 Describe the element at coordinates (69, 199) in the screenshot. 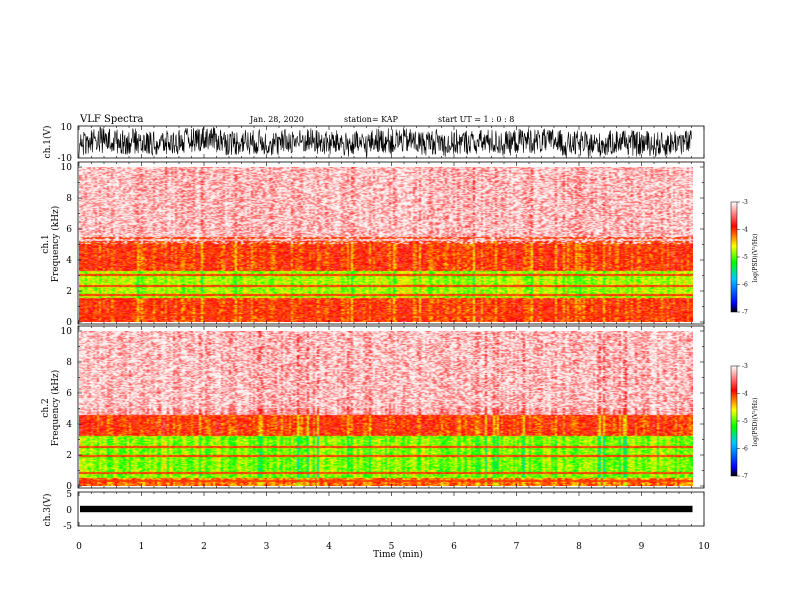

I see `spec1-ytick-label: 8` at that location.